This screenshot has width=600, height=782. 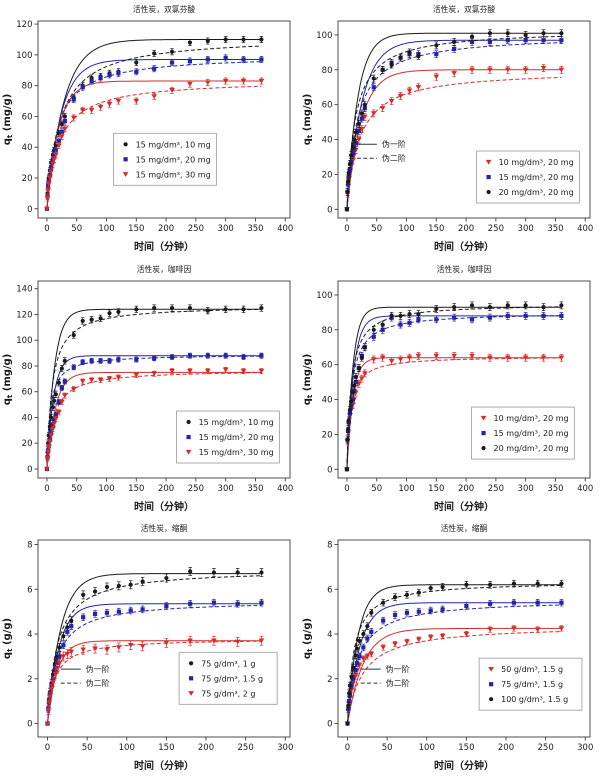 I want to click on pso-label: 伪二阶, so click(x=98, y=683).